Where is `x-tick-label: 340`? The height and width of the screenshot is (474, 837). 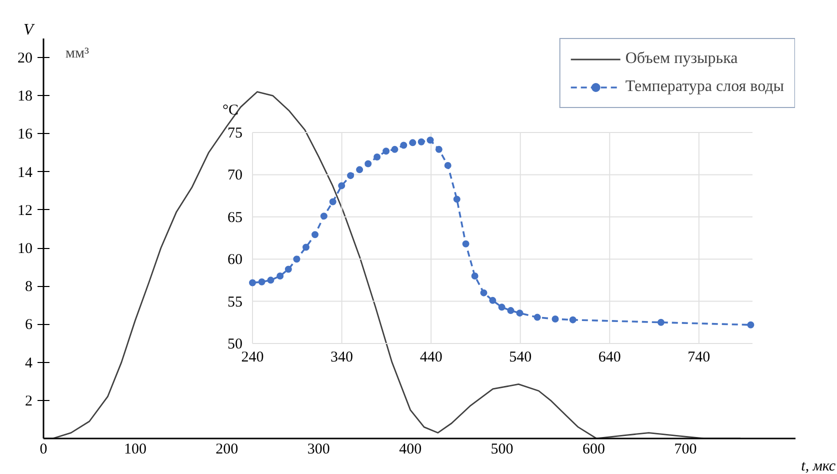
x-tick-label: 340 is located at coordinates (342, 357).